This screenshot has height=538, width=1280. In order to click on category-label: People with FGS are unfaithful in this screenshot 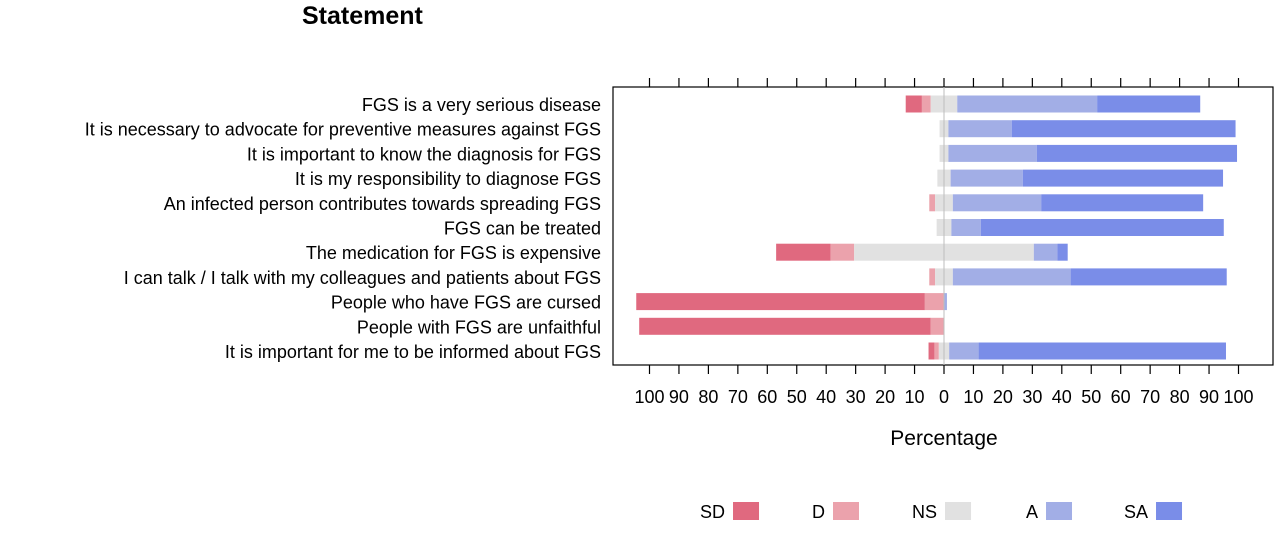, I will do `click(479, 327)`.